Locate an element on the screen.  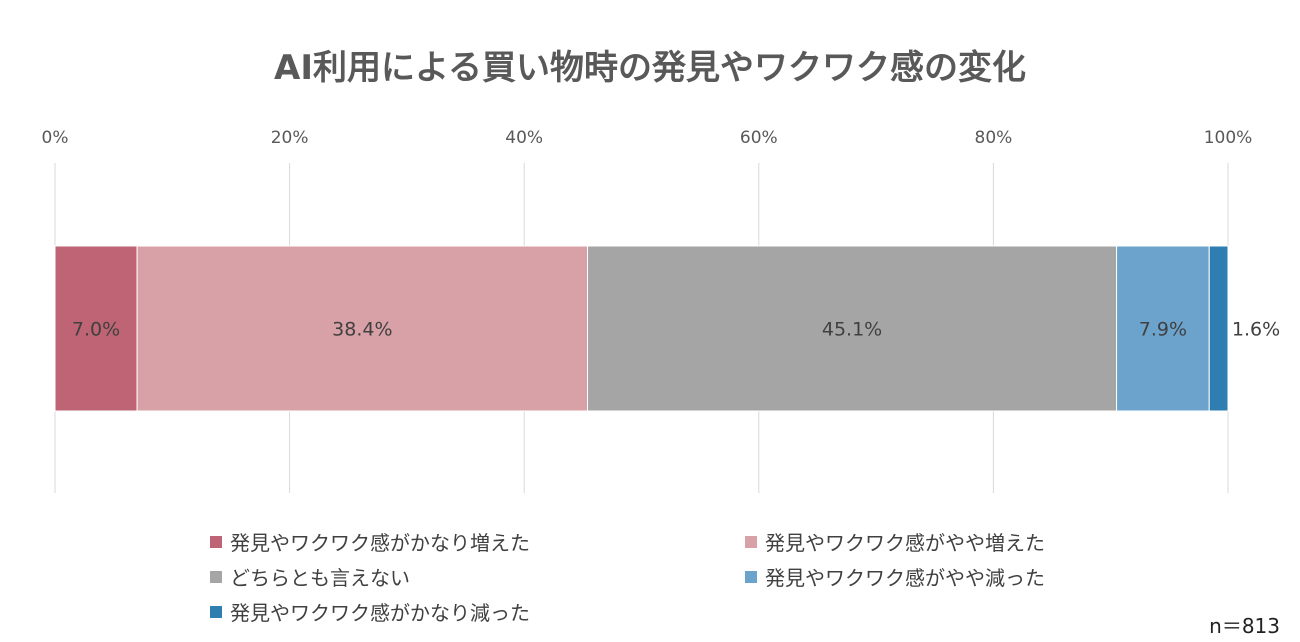
data-label: 38.4% is located at coordinates (362, 330).